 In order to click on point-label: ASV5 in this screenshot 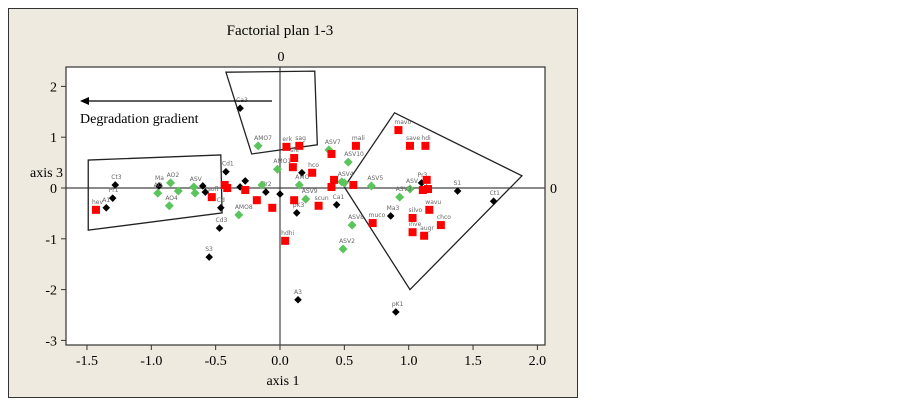, I will do `click(375, 178)`.